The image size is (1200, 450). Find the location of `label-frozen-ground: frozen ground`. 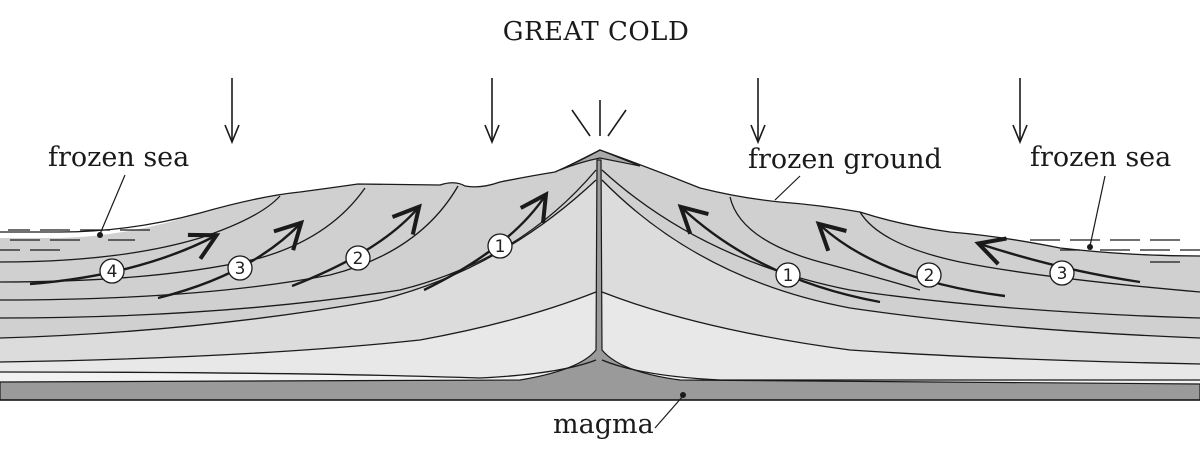

label-frozen-ground: frozen ground is located at coordinates (845, 159).